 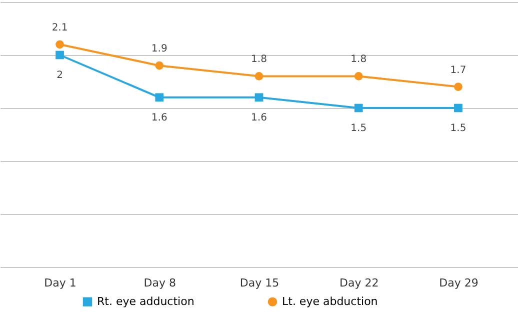 I want to click on x-tick-label: Day 1, so click(x=60, y=283).